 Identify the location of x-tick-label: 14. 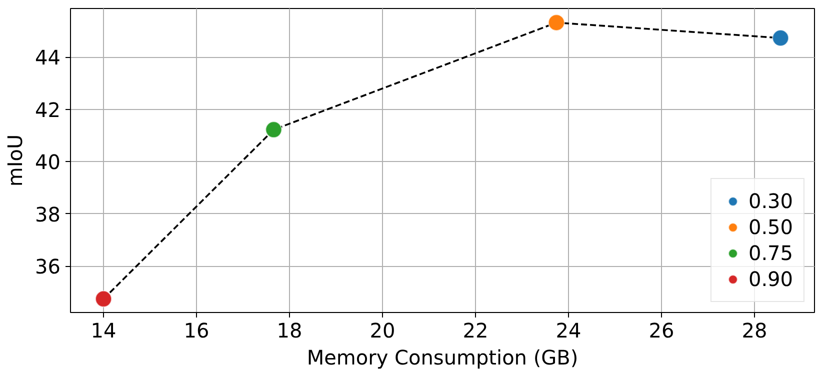
(103, 330).